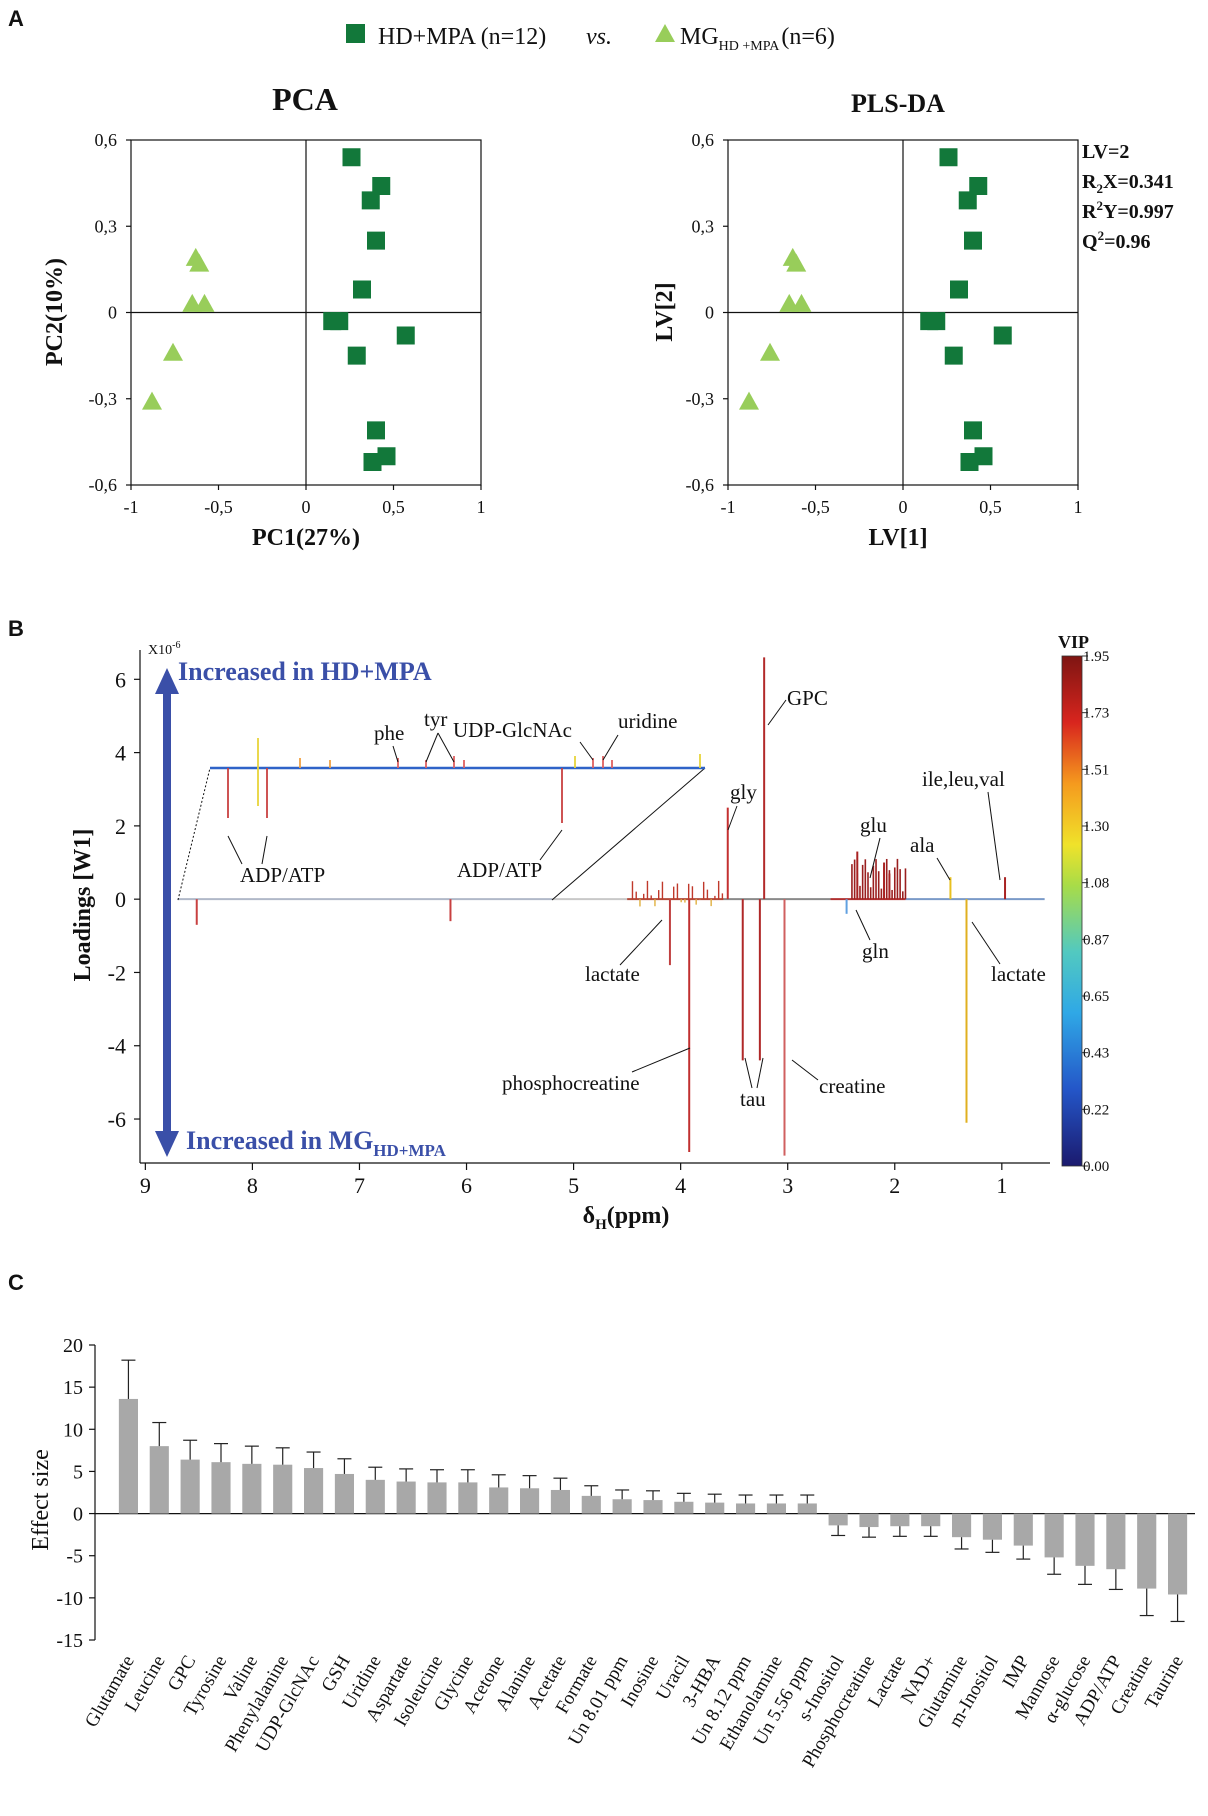 This screenshot has height=1816, width=1208. What do you see at coordinates (743, 792) in the screenshot?
I see `annot-gly: gly` at bounding box center [743, 792].